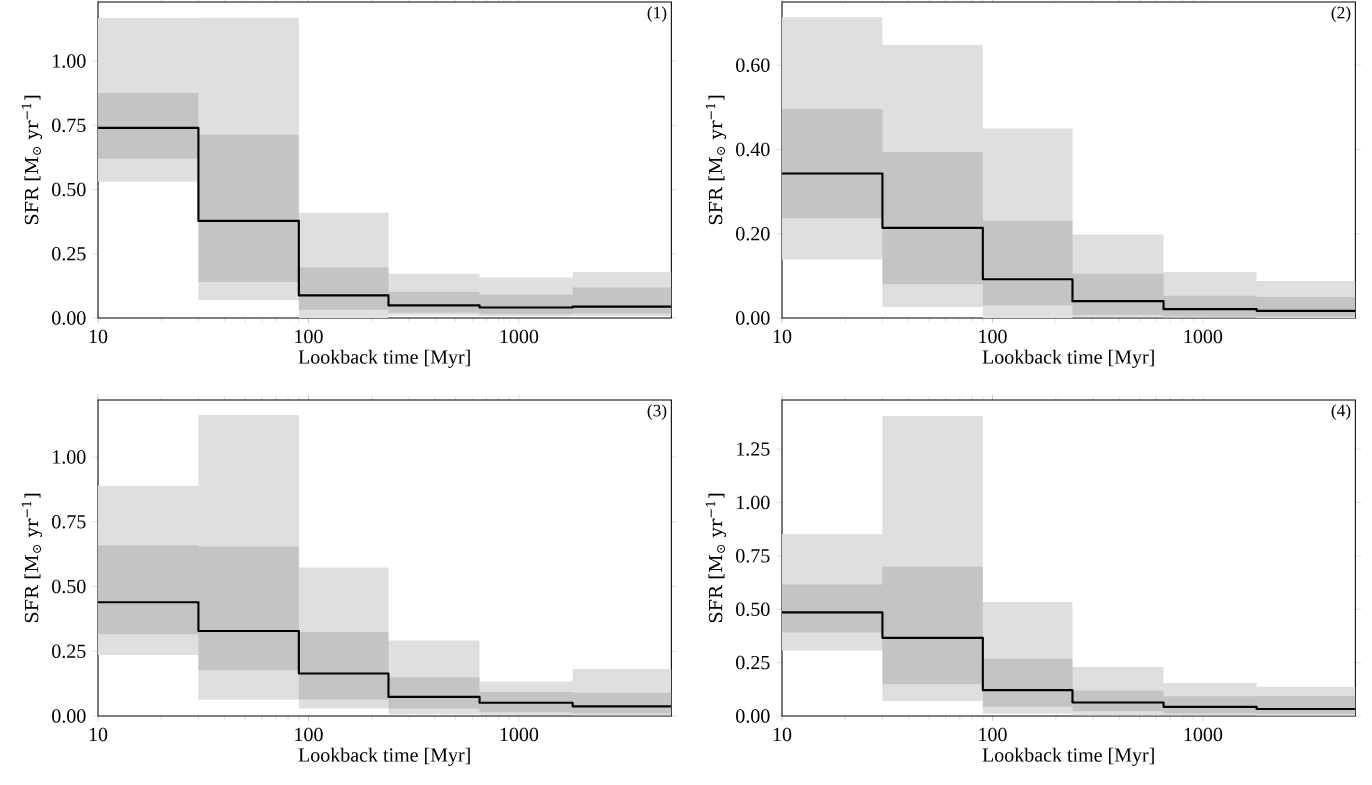 Image resolution: width=1372 pixels, height=785 pixels. Describe the element at coordinates (1341, 14) in the screenshot. I see `annotation: (2)` at that location.